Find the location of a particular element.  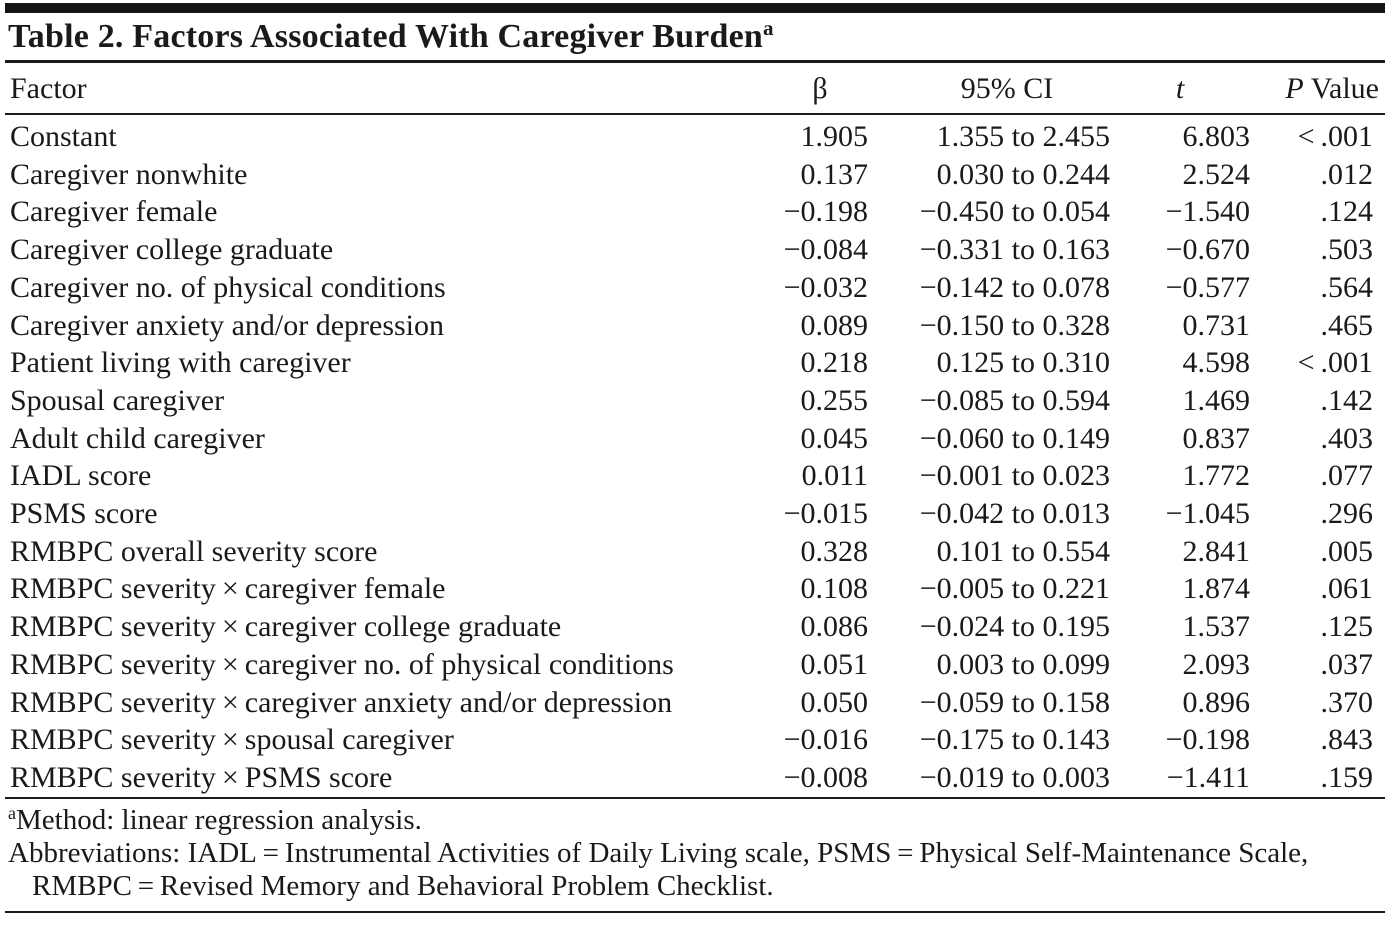

cell-p-value: .296 is located at coordinates (1347, 514).